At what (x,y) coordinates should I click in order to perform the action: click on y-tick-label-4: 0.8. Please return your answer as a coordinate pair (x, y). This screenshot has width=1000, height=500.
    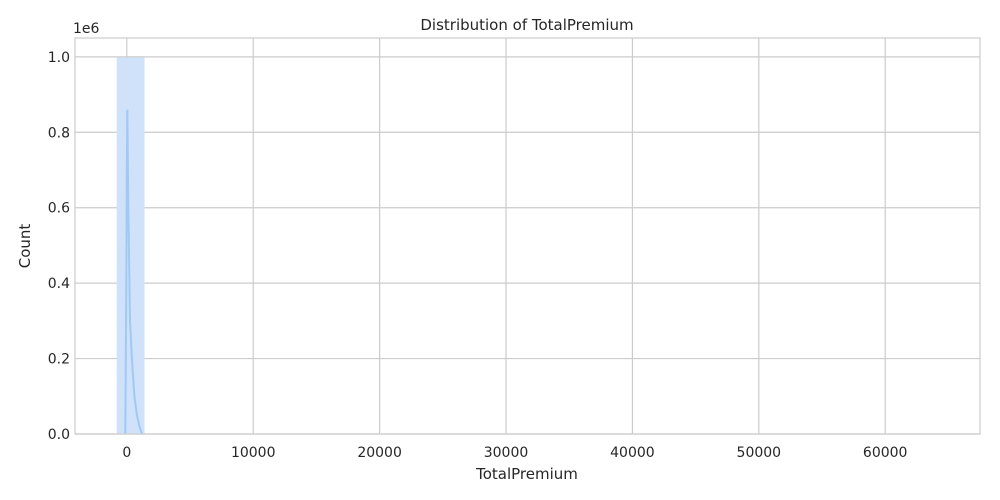
    Looking at the image, I should click on (59, 133).